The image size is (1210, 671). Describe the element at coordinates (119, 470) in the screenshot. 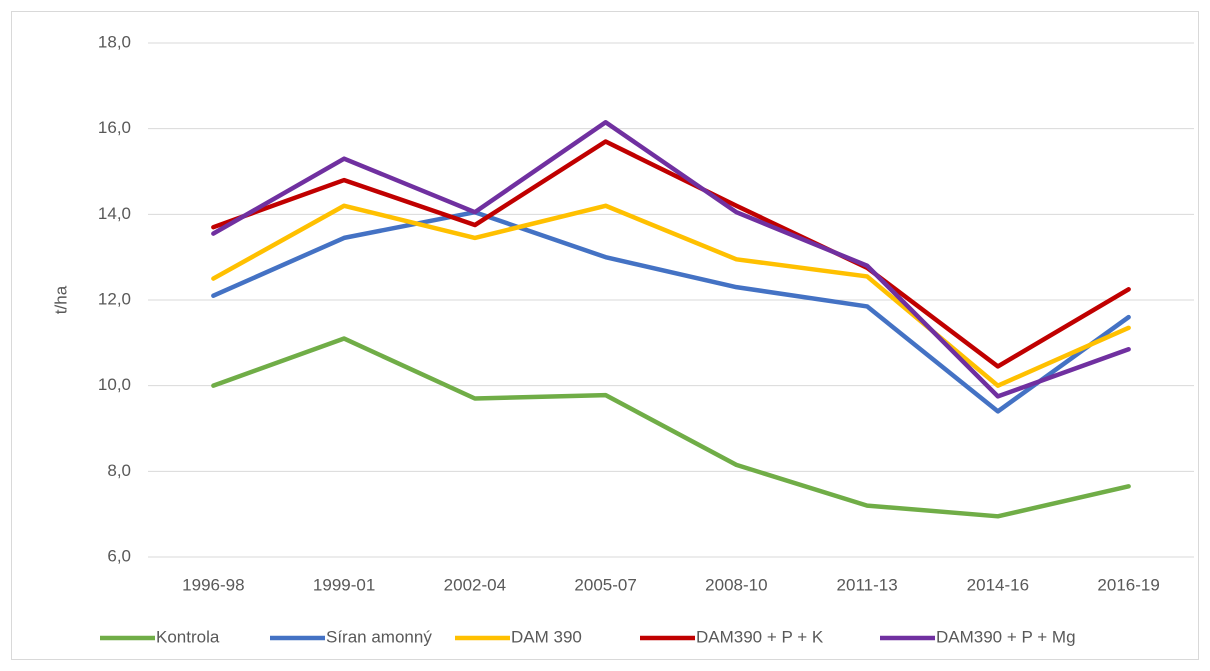

I see `y-tick-label: 8,0` at that location.